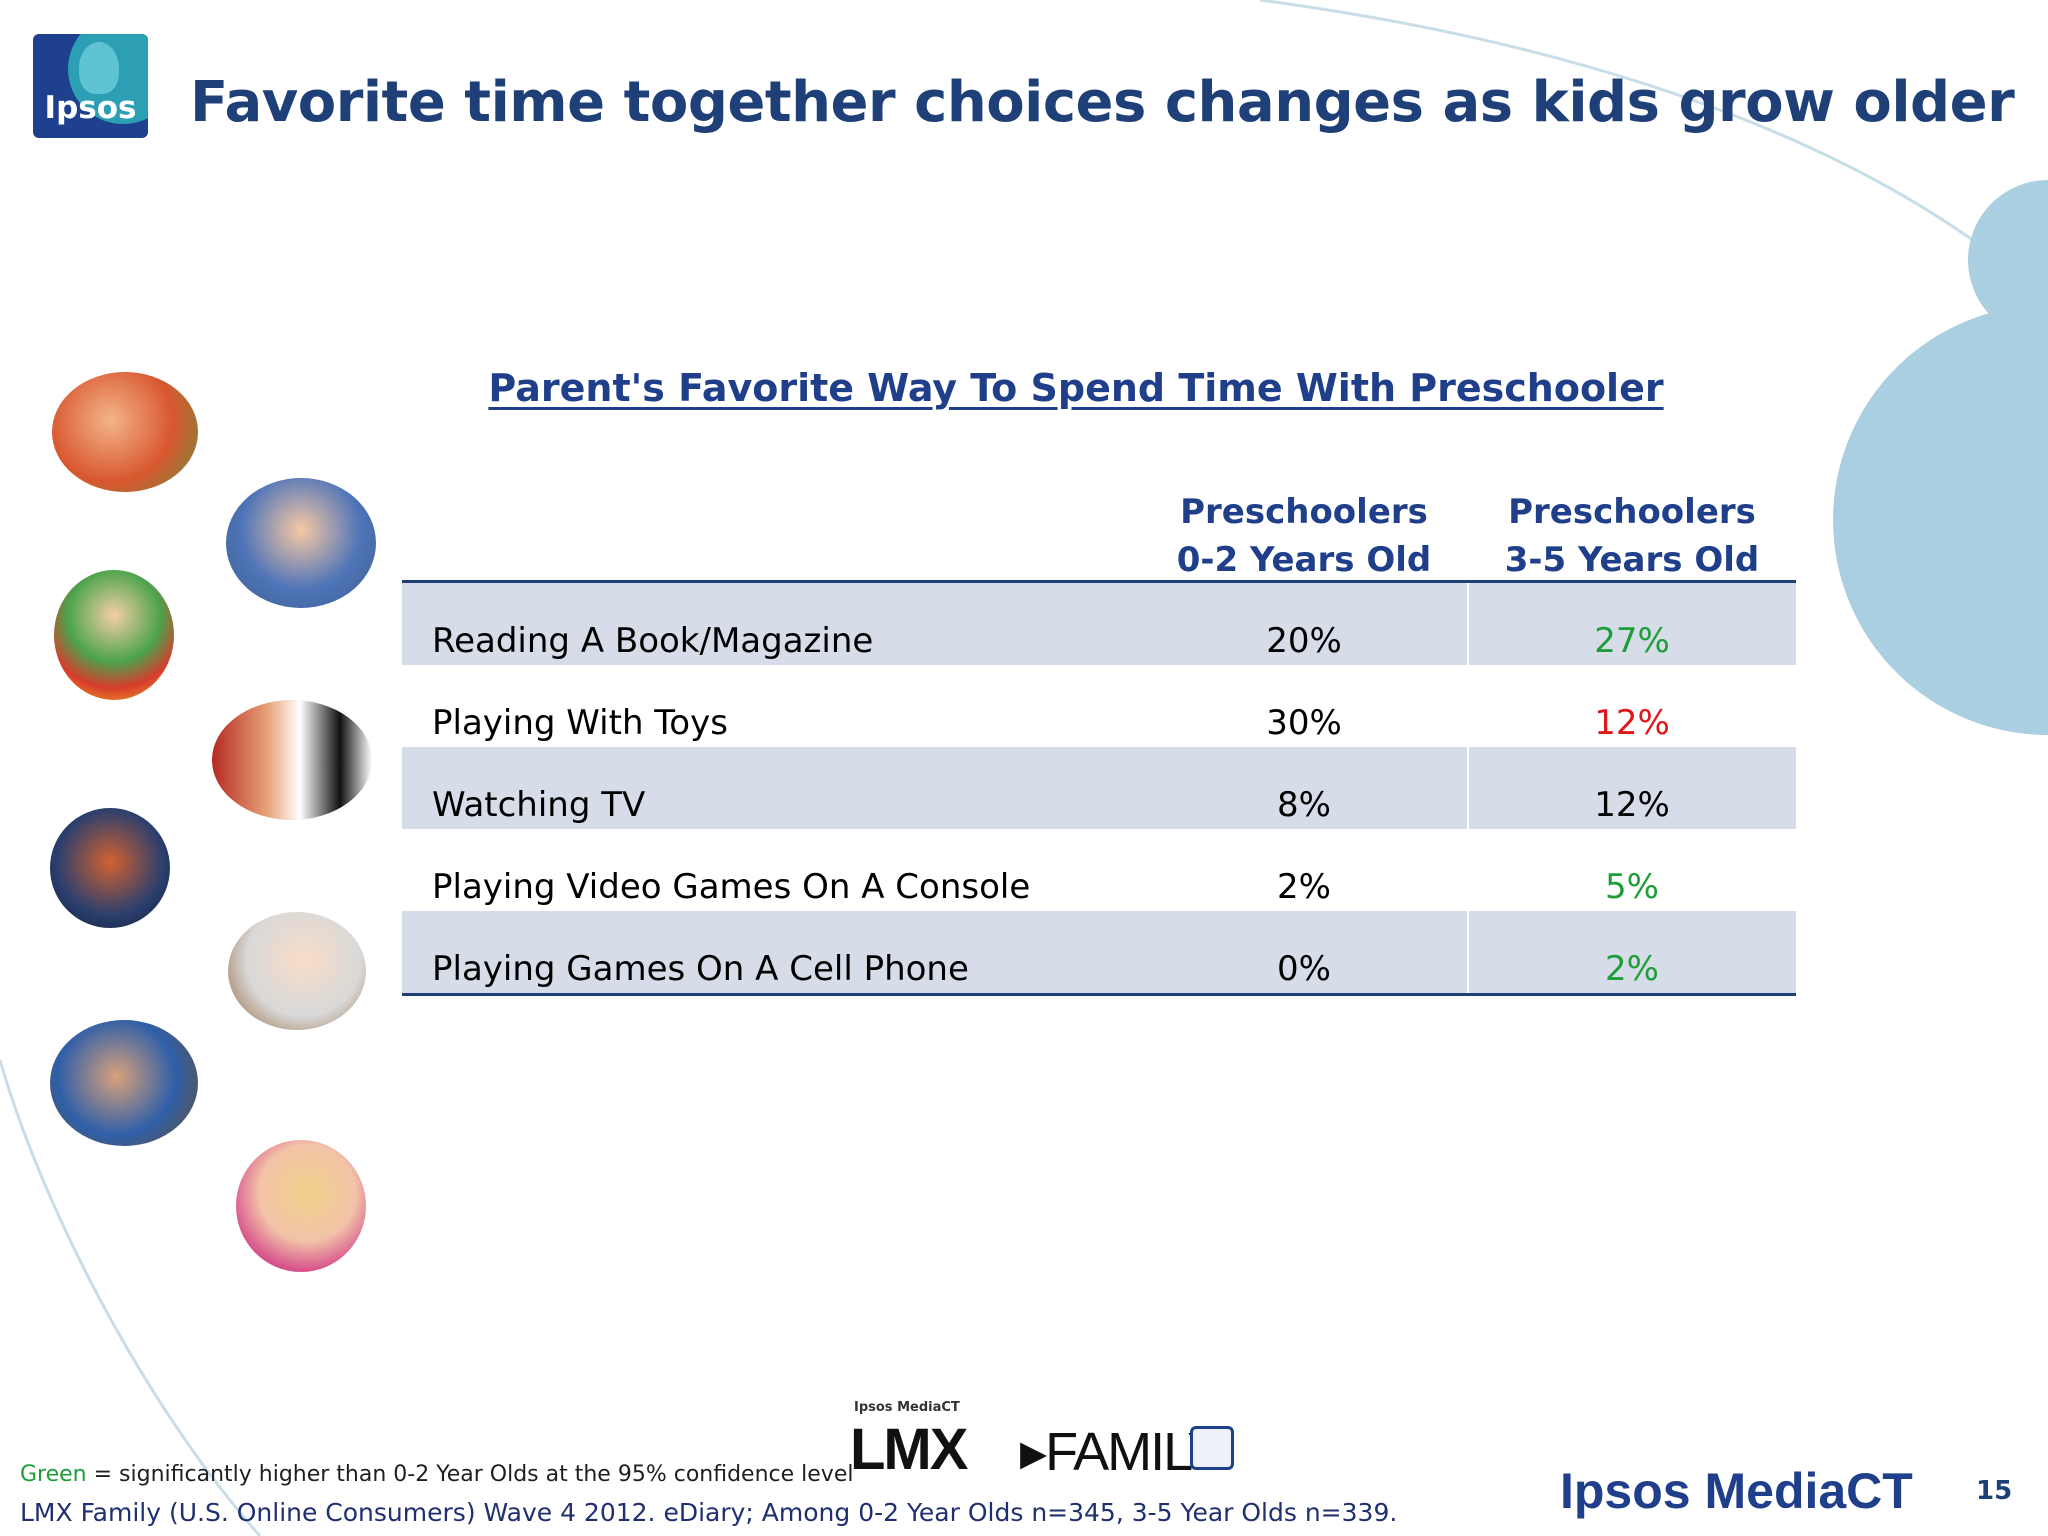 The height and width of the screenshot is (1536, 2048). Describe the element at coordinates (907, 1407) in the screenshot. I see `lmx-small-text: Ipsos MediaCT` at that location.